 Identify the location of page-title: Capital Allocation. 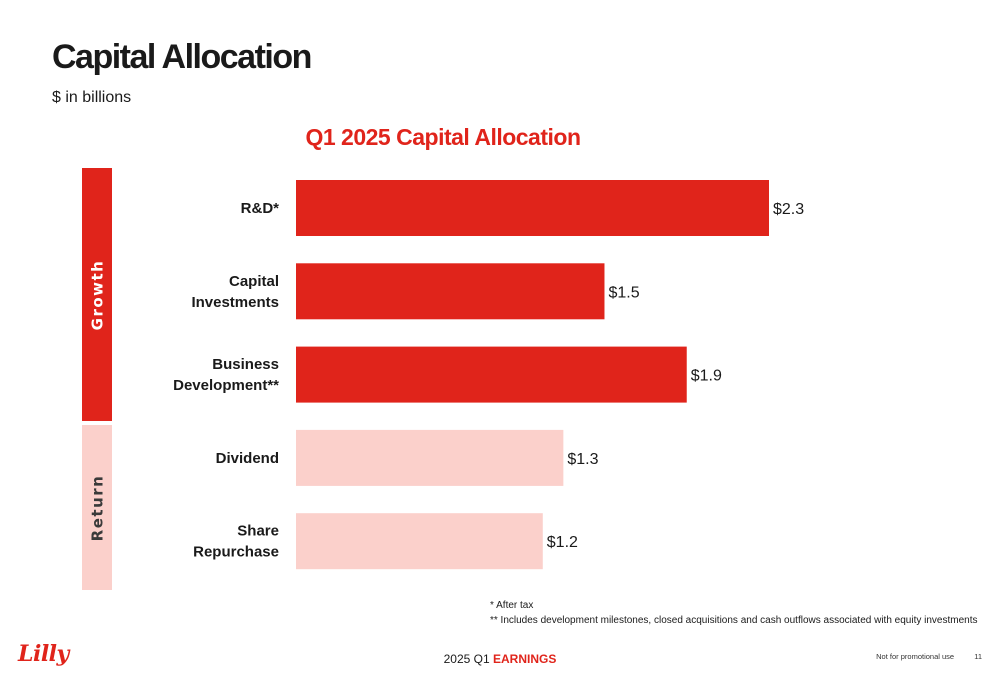
(182, 57).